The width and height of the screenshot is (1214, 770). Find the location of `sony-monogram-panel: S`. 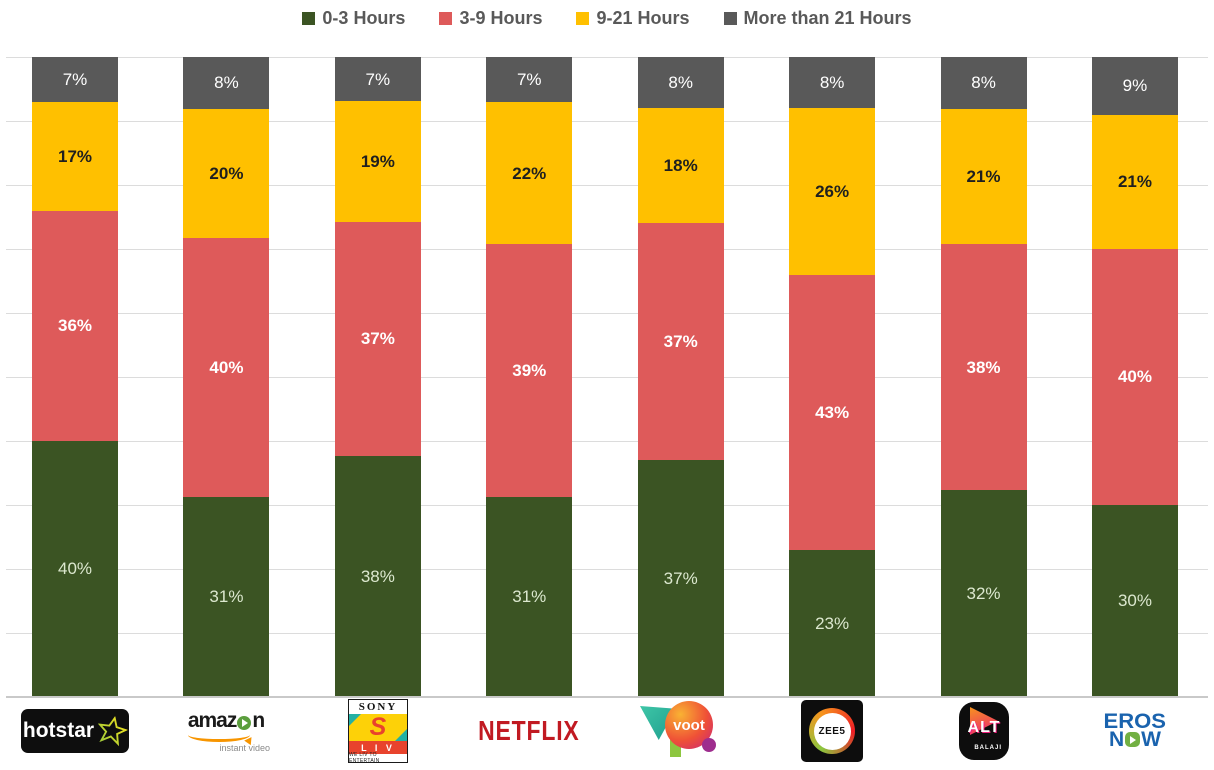

sony-monogram-panel: S is located at coordinates (378, 727).